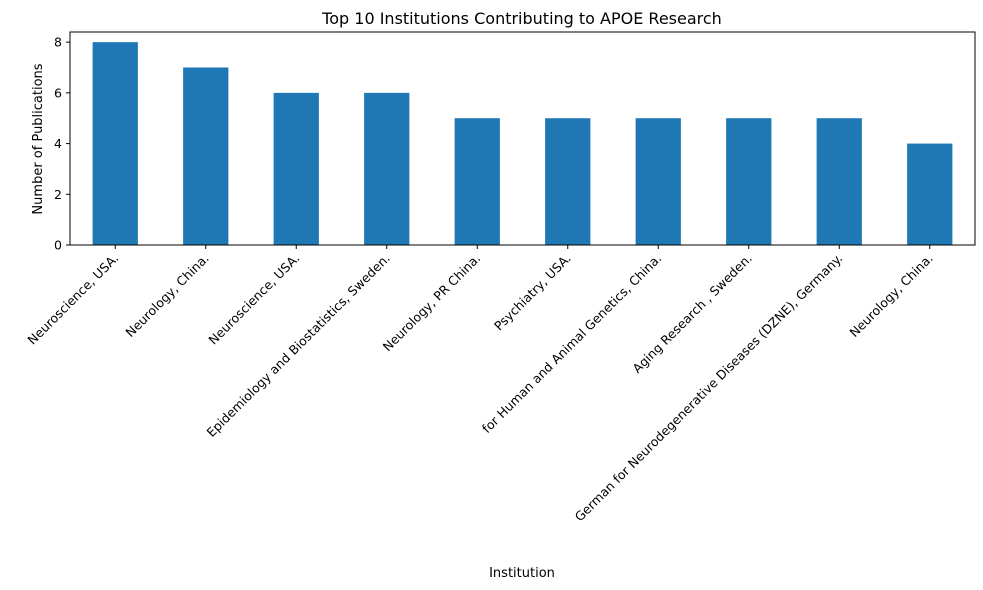 The height and width of the screenshot is (590, 983). I want to click on y-axis-ticks: 0 2 4 6 8, so click(62, 144).